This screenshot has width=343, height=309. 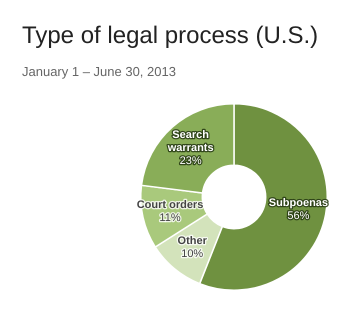 I want to click on data-label: 56%, so click(x=298, y=216).